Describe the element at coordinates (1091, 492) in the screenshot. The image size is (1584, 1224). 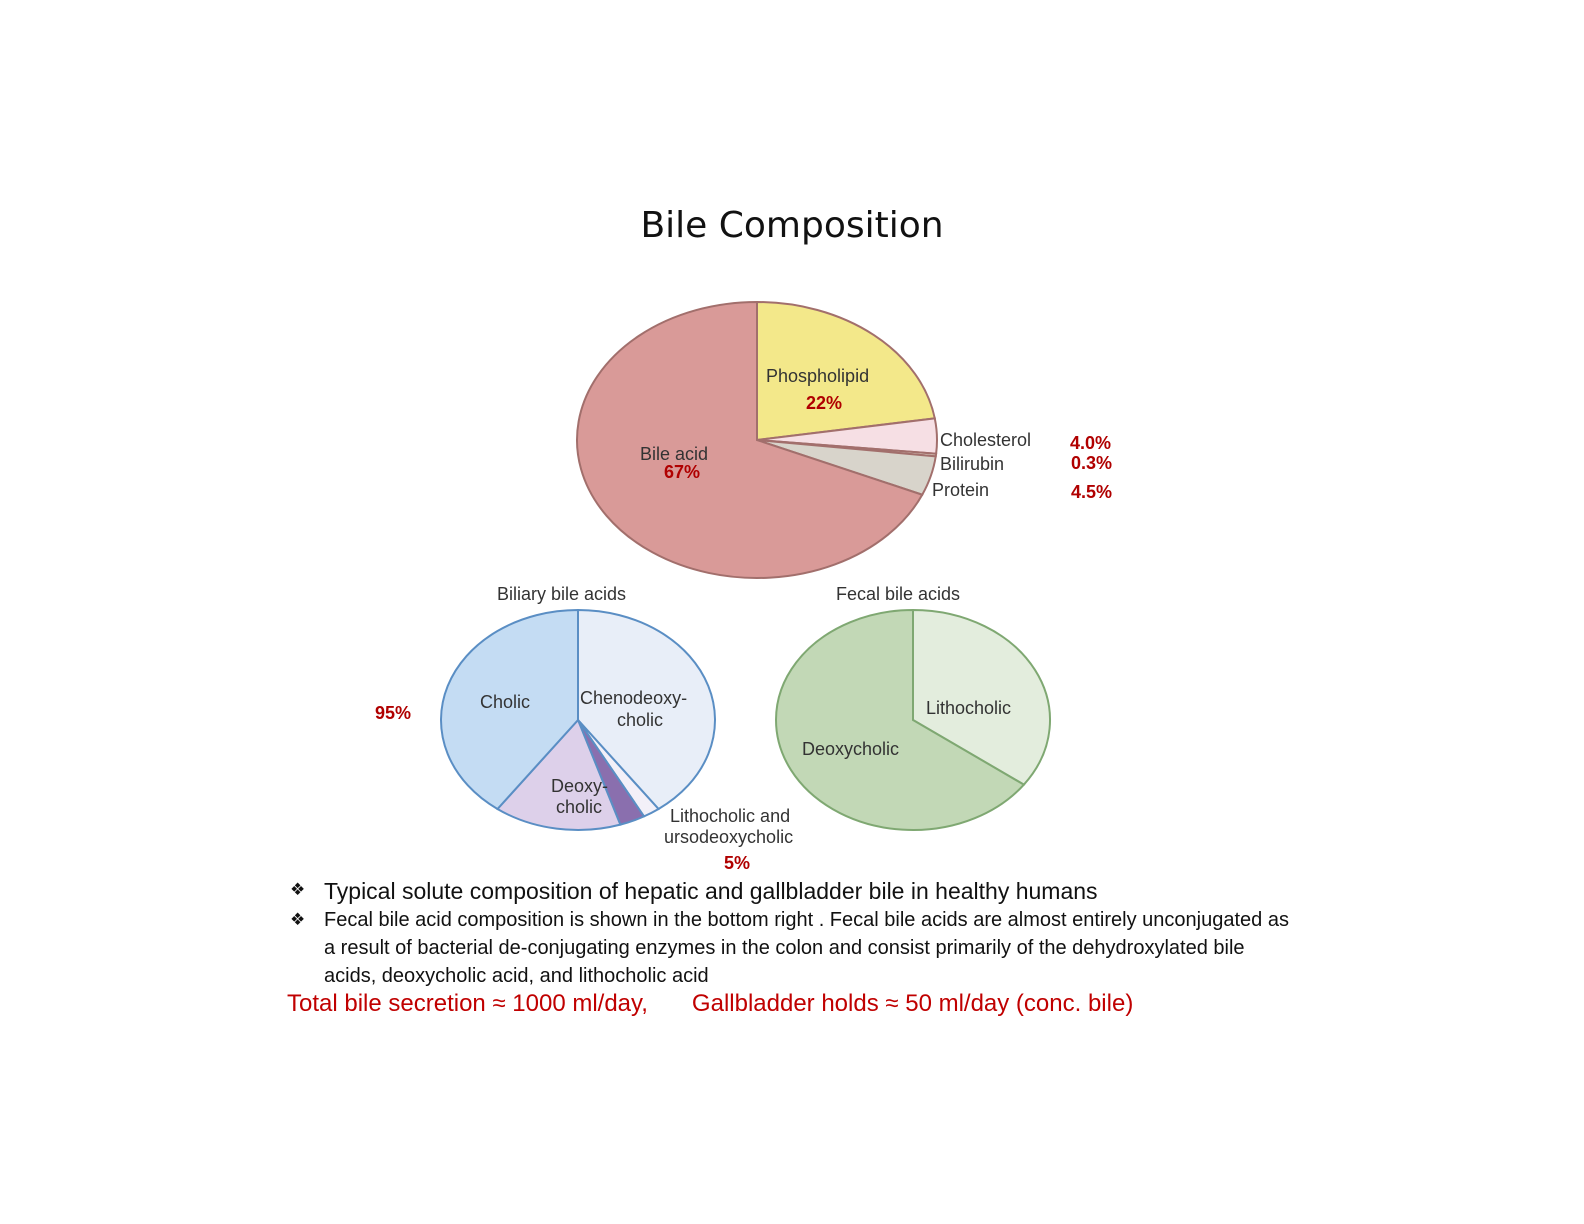
I see `pct-protein: 4.5%` at that location.